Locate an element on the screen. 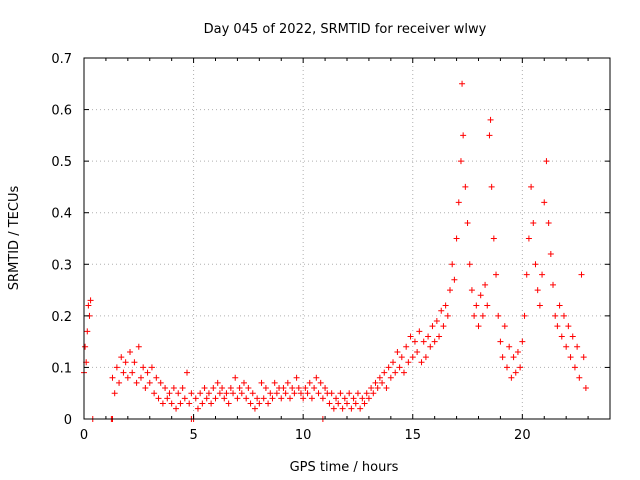 The width and height of the screenshot is (640, 480). y-tick-label: 0 is located at coordinates (68, 420).